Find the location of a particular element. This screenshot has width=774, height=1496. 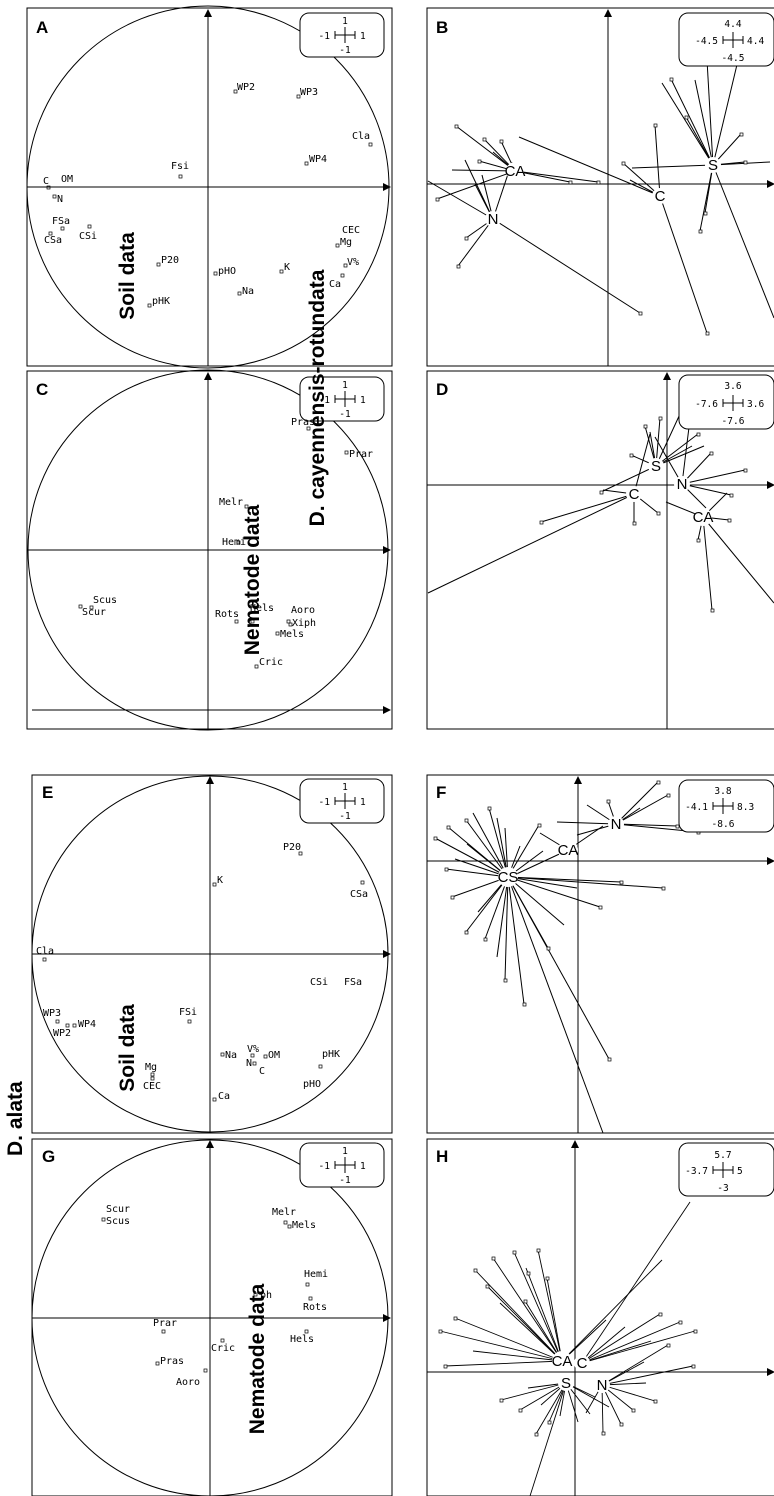

scale-bottom: -7.6 is located at coordinates (733, 421).